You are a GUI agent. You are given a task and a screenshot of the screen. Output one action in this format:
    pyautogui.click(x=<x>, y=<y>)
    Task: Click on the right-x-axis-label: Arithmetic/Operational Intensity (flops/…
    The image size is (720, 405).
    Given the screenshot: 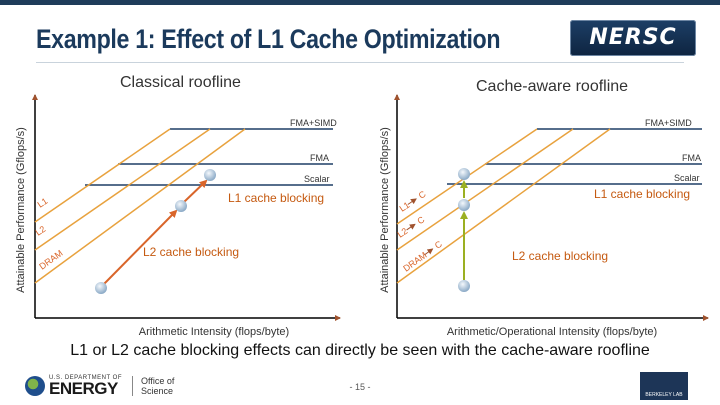 What is the action you would take?
    pyautogui.click(x=552, y=332)
    